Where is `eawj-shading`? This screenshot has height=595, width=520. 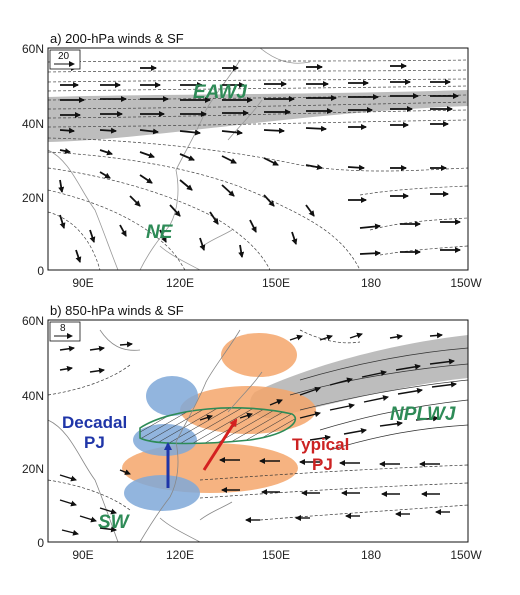
eawj-shading is located at coordinates (258, 116).